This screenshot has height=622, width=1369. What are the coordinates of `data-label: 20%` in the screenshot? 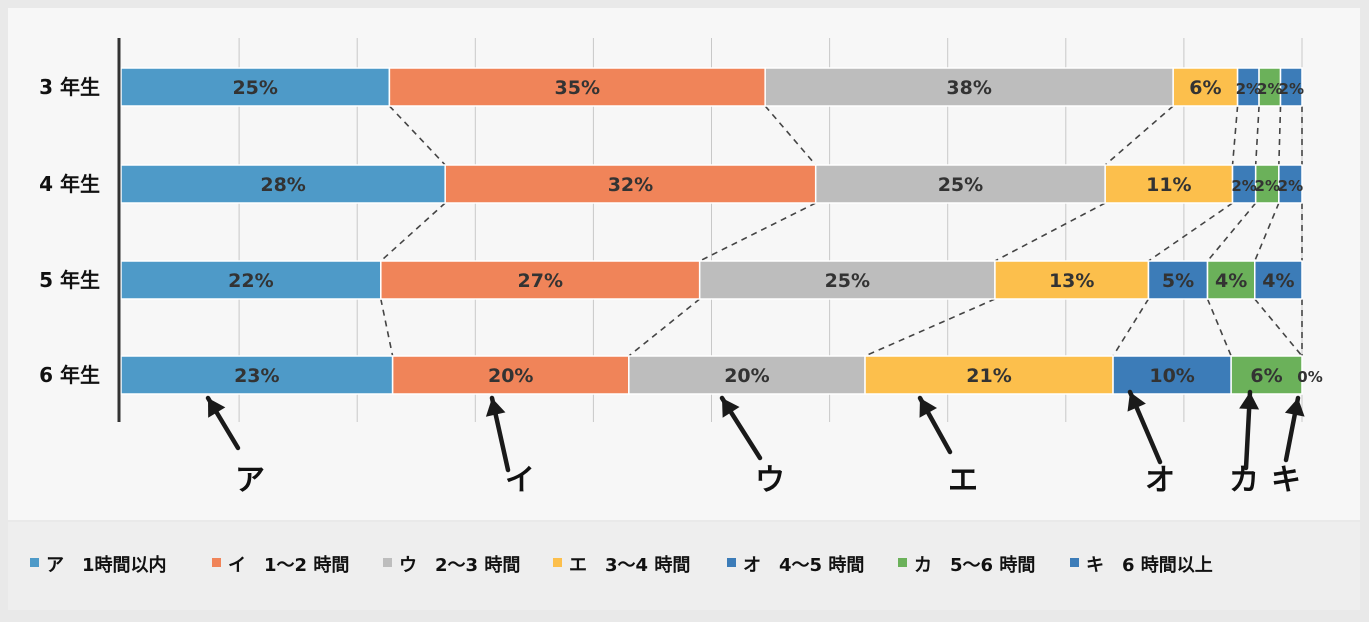 It's located at (510, 376).